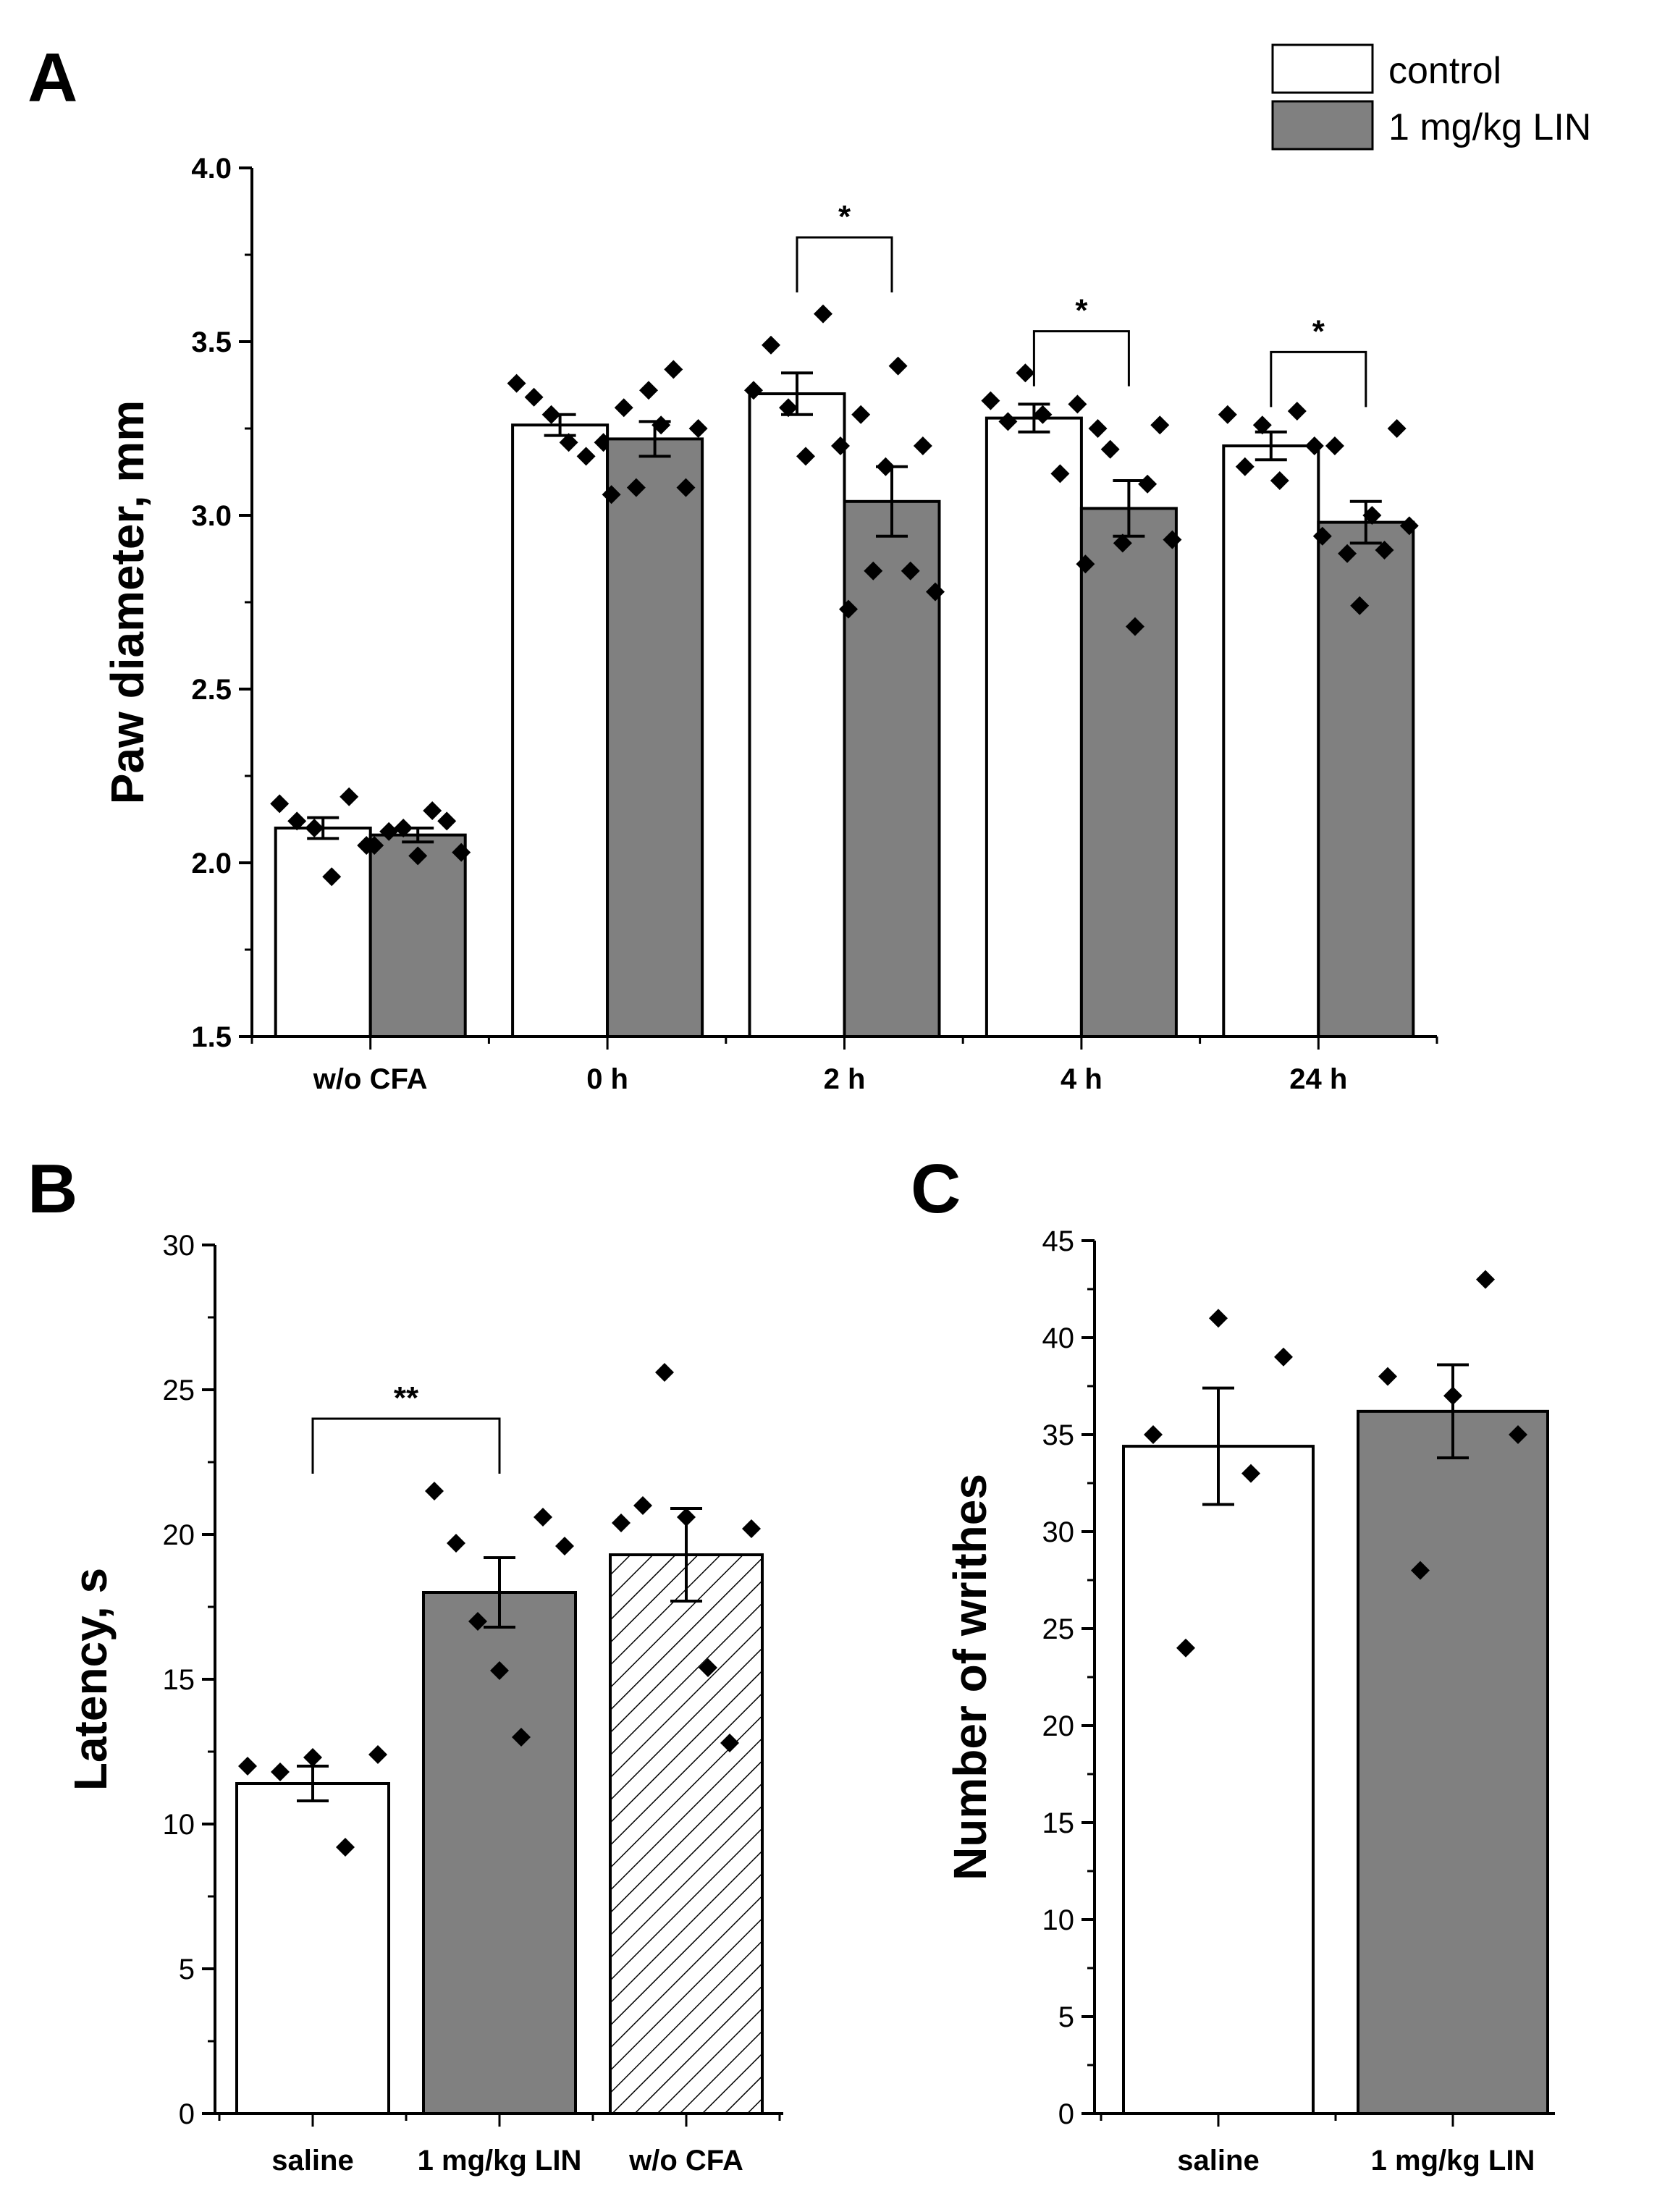 The width and height of the screenshot is (1657, 2212). I want to click on panel-c-bar, so click(1219, 1780).